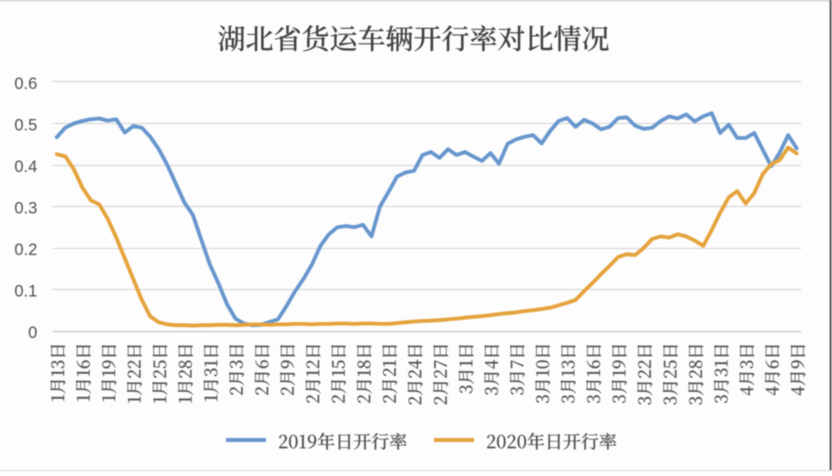 The image size is (832, 476). Describe the element at coordinates (25, 167) in the screenshot. I see `svg-text: 0.4` at that location.